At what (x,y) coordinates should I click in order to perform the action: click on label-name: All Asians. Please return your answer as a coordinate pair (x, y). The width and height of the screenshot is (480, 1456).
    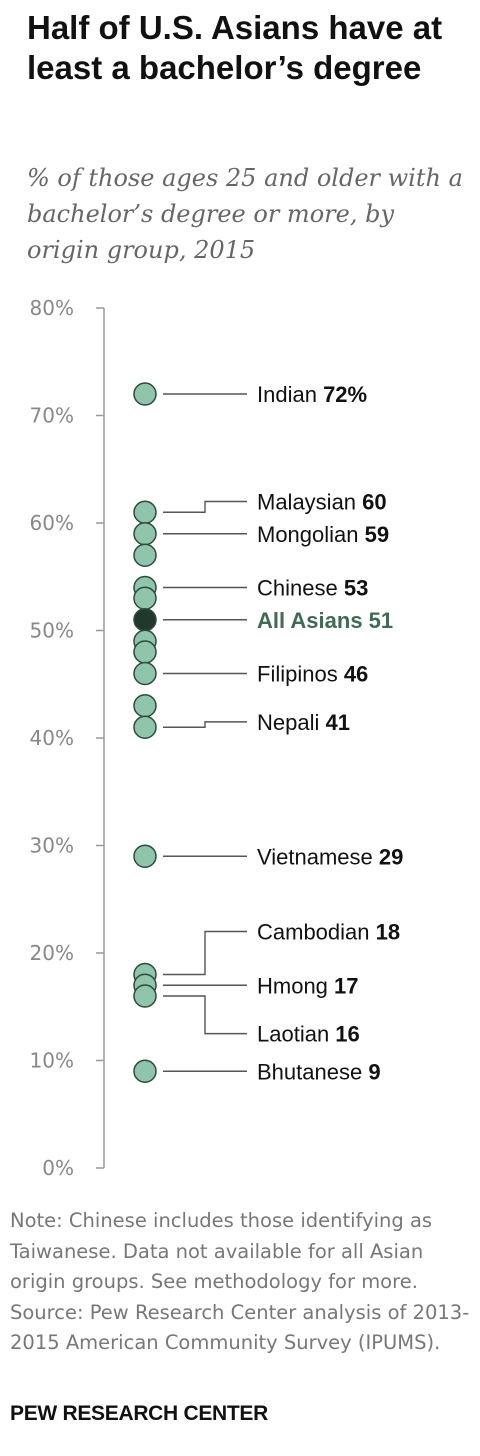
    Looking at the image, I should click on (313, 620).